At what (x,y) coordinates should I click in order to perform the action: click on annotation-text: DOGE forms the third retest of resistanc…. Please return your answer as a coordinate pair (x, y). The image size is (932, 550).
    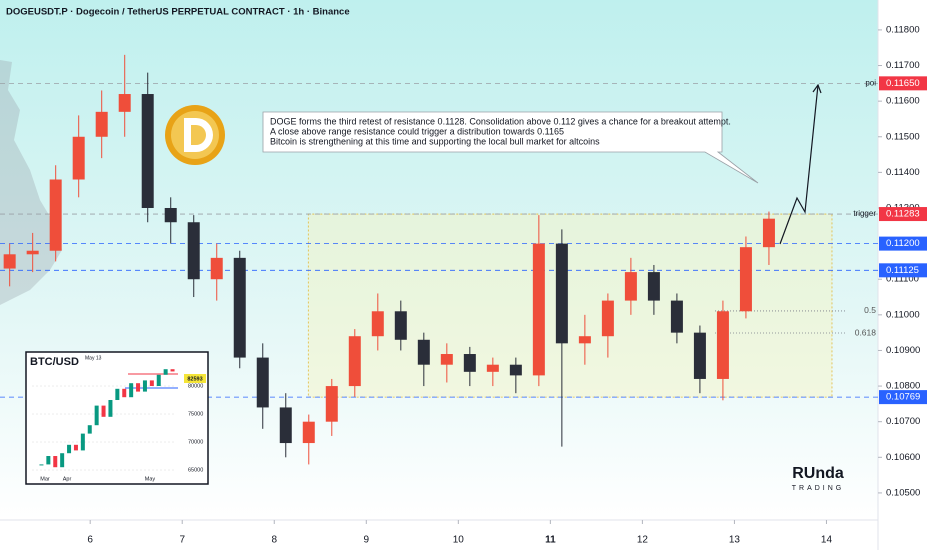
    Looking at the image, I should click on (500, 121).